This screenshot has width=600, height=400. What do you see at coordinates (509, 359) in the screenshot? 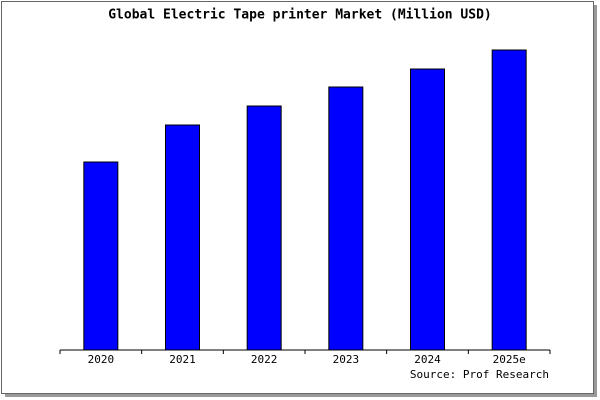
I see `x-tick-label: 2025e` at bounding box center [509, 359].